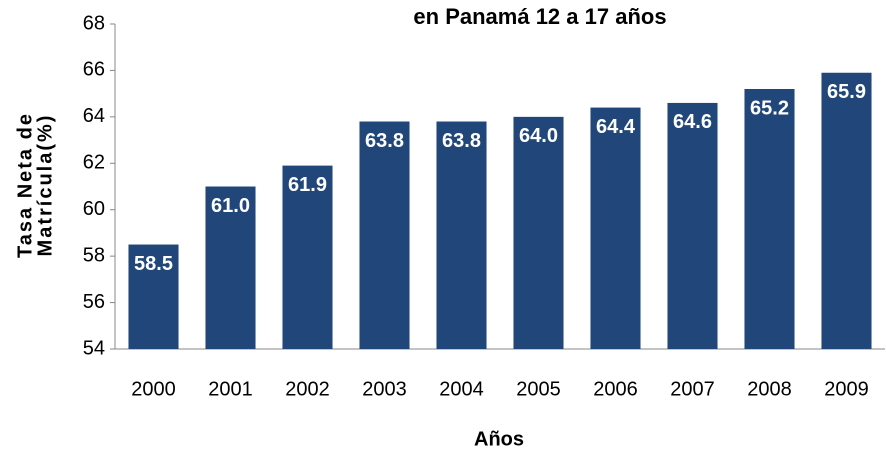  I want to click on x-tick-label: 2005, so click(538, 389).